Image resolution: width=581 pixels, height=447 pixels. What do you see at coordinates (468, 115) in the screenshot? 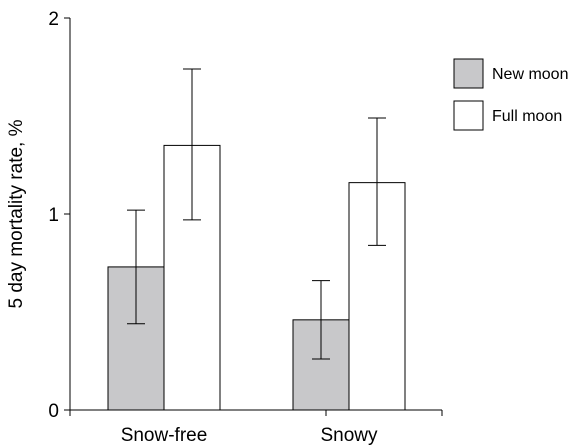
I see `legend-swatch-full-moon` at bounding box center [468, 115].